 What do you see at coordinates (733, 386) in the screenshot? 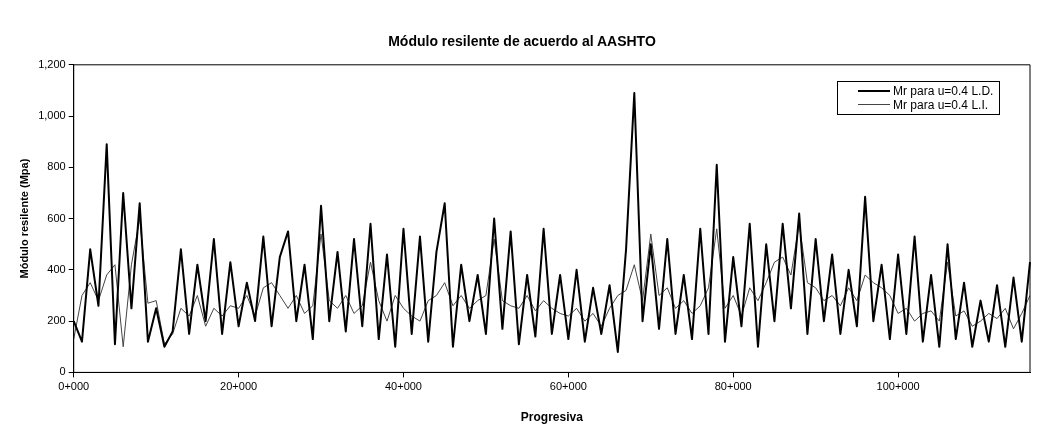
I see `x-tick-label: 80+000` at bounding box center [733, 386].